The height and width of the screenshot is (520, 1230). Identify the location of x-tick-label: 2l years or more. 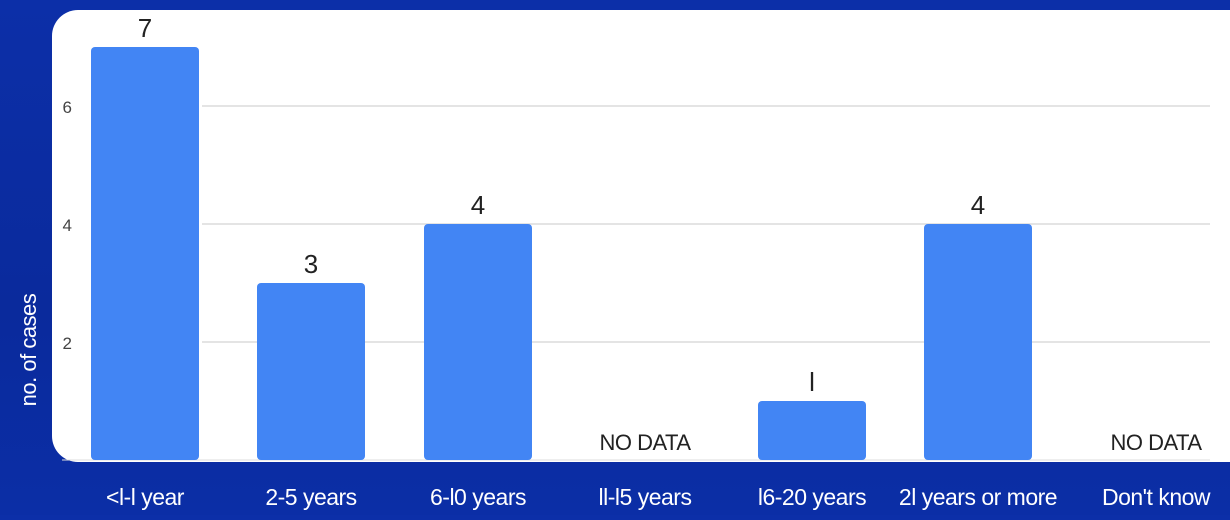
(978, 497).